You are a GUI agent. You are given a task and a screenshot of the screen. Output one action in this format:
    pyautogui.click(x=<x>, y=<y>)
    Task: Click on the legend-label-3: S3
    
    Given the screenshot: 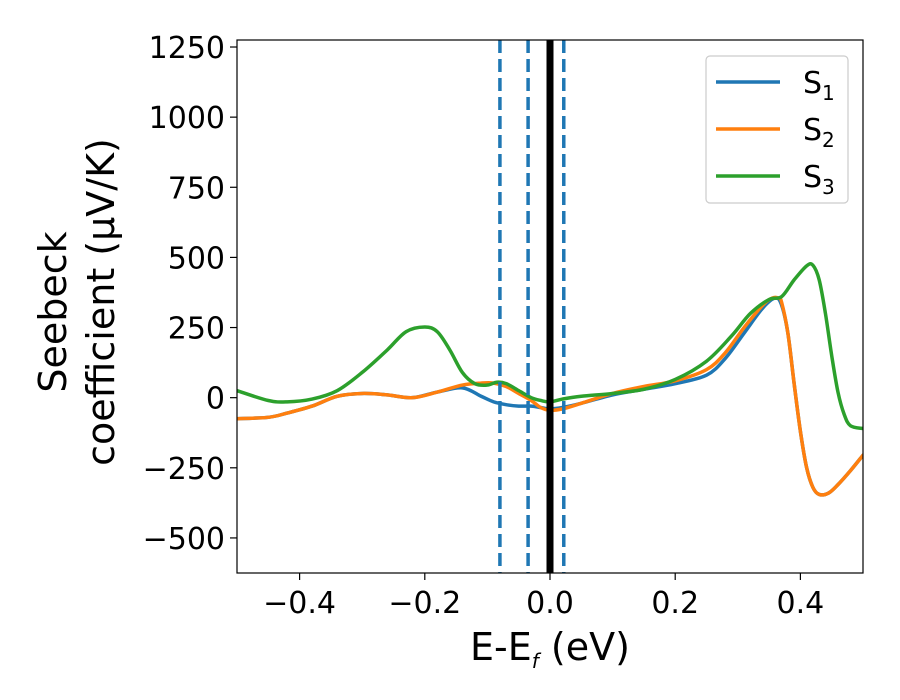 What is the action you would take?
    pyautogui.click(x=819, y=179)
    